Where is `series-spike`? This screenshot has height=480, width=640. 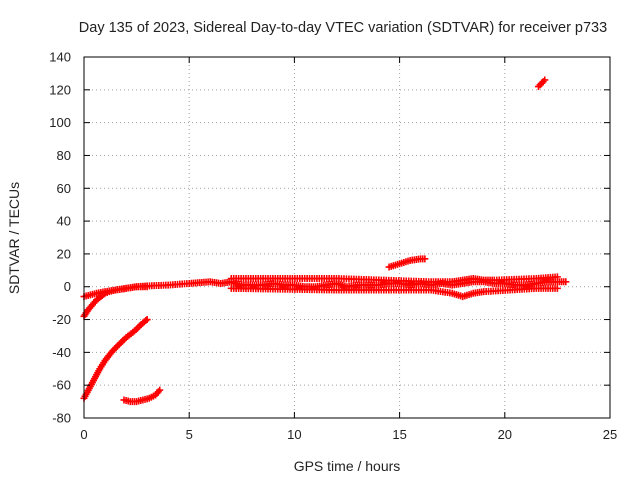 series-spike is located at coordinates (541, 83).